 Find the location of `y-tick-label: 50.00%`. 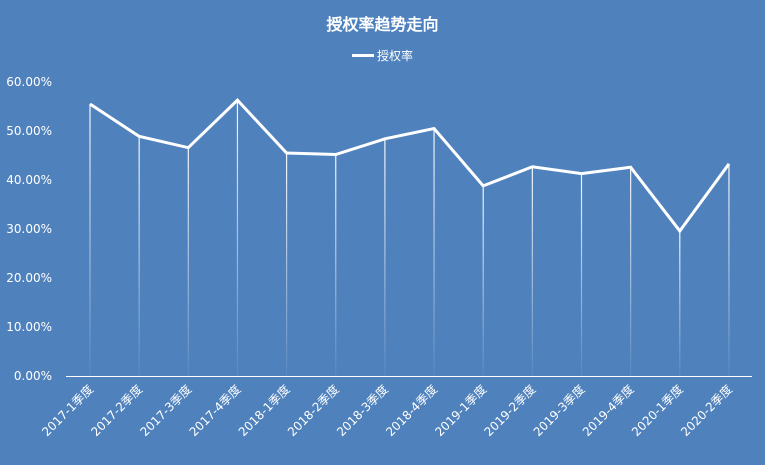

y-tick-label: 50.00% is located at coordinates (29, 131).